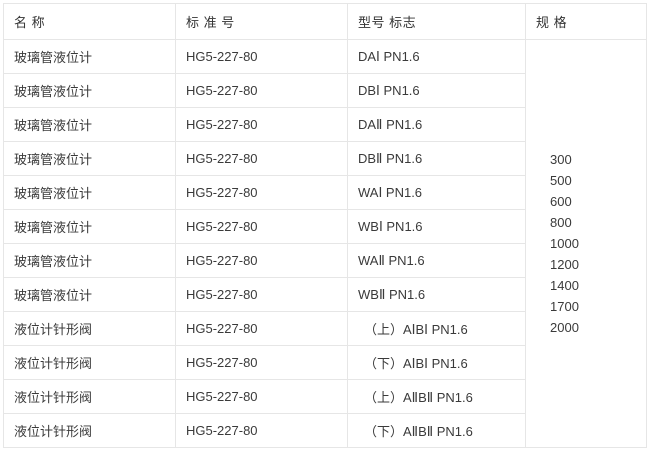 The height and width of the screenshot is (455, 650). I want to click on table-row: 玻璃管液位计 HG5-227-80 WBⅠ PN1.6, so click(325, 226).